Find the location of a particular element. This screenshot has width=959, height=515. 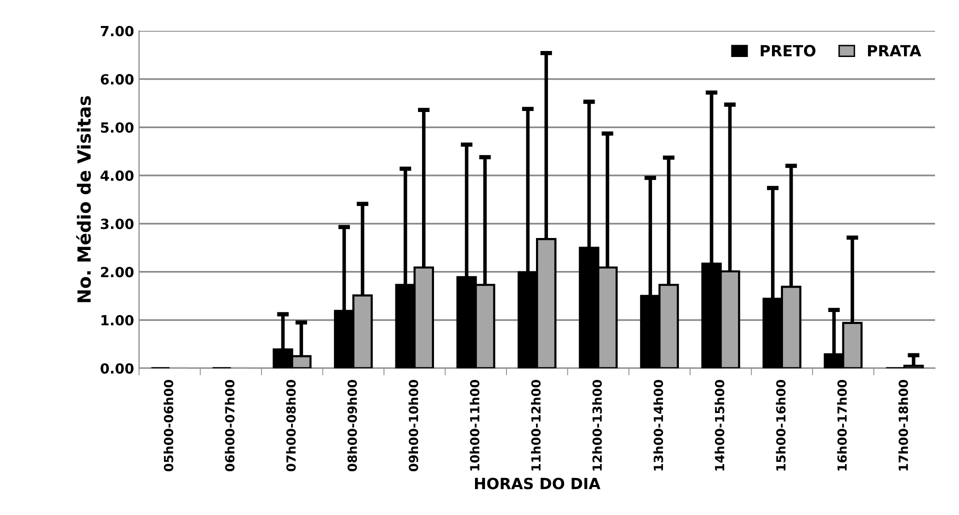

y-tick-label: 4.00 is located at coordinates (117, 175).